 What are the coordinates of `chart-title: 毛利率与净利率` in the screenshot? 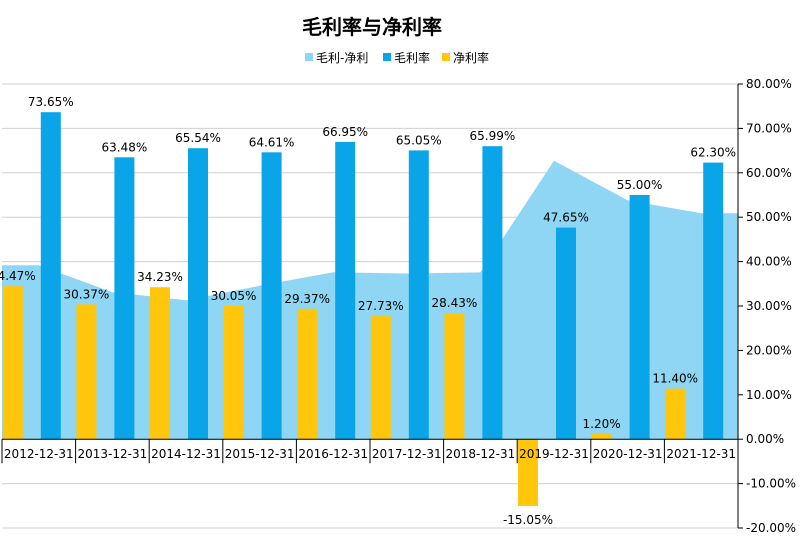 It's located at (372, 27).